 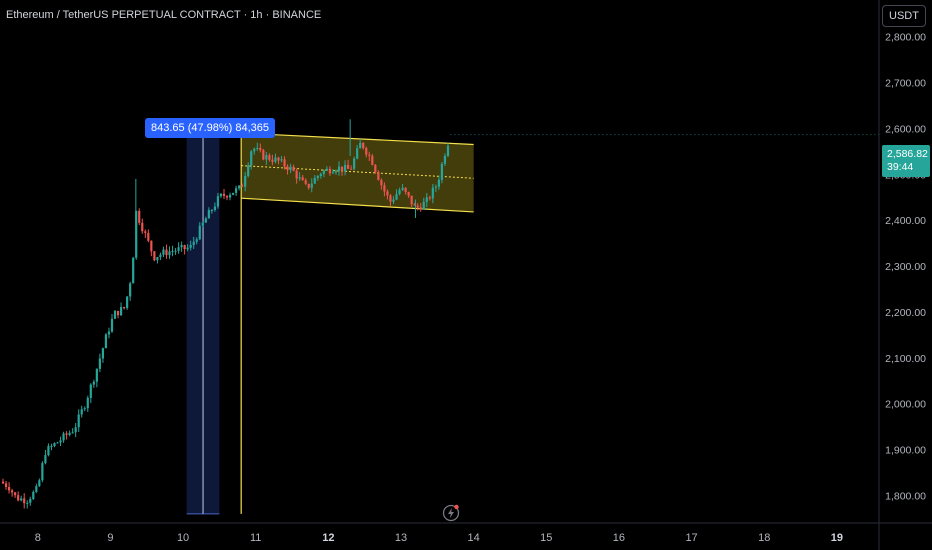 What do you see at coordinates (474, 538) in the screenshot?
I see `time-tick-label: 14` at bounding box center [474, 538].